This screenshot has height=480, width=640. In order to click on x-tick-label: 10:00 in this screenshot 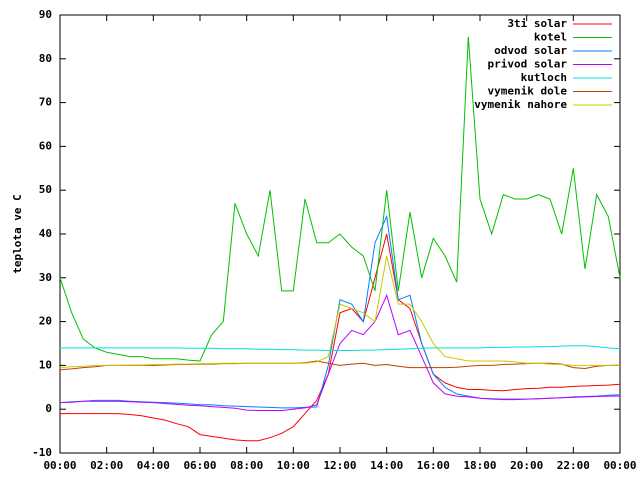, I will do `click(293, 465)`.